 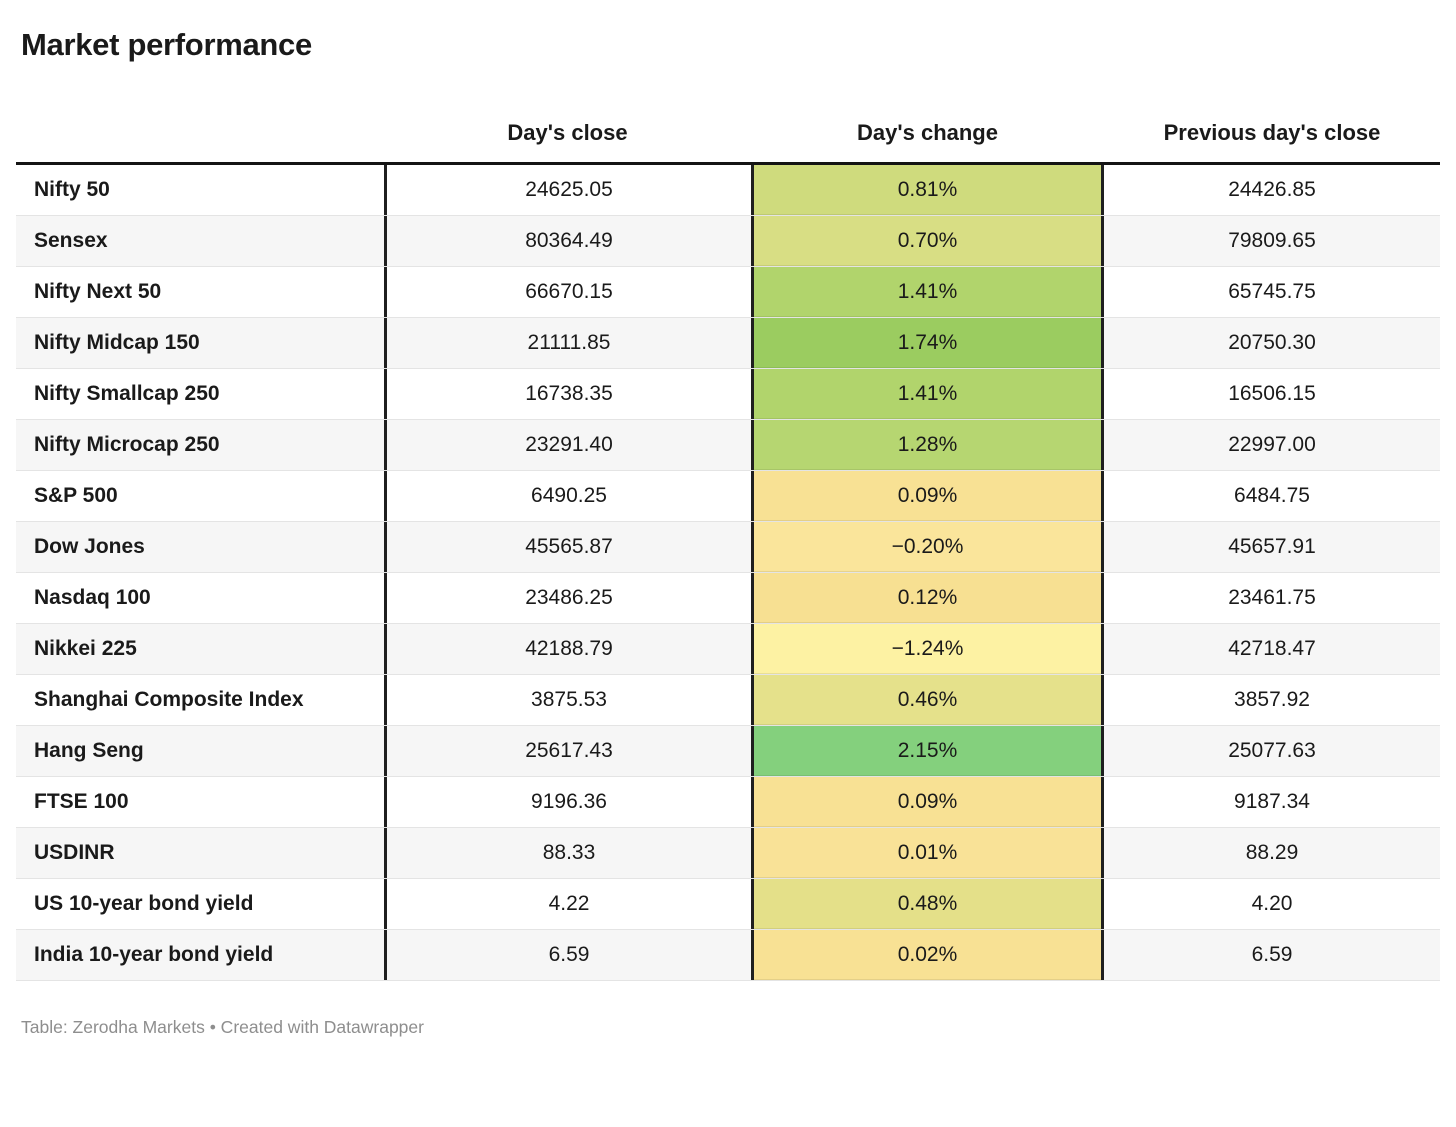 I want to click on days-change-value: 0.46%, so click(x=927, y=700).